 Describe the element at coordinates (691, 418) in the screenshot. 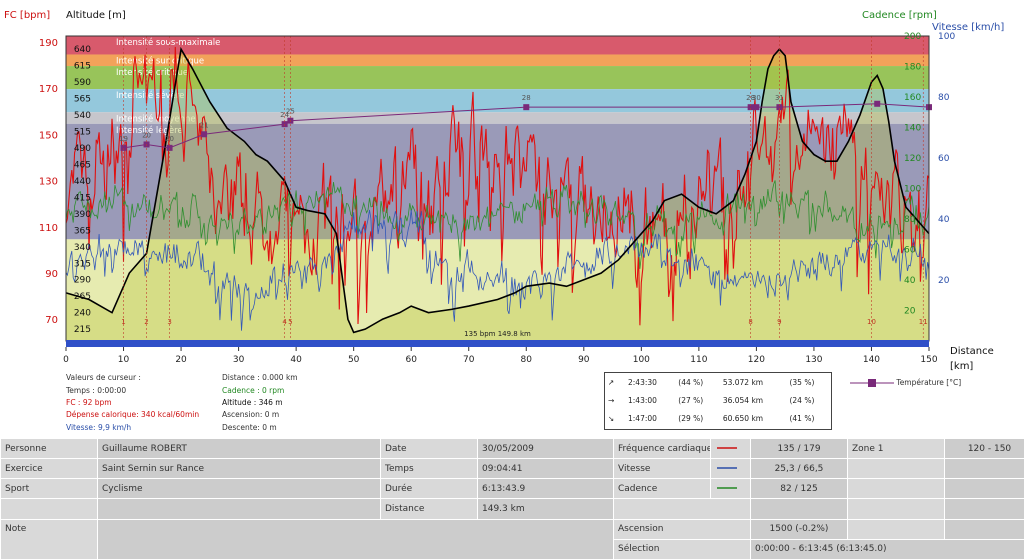

I see `summary-time-pct: (29 %)` at that location.